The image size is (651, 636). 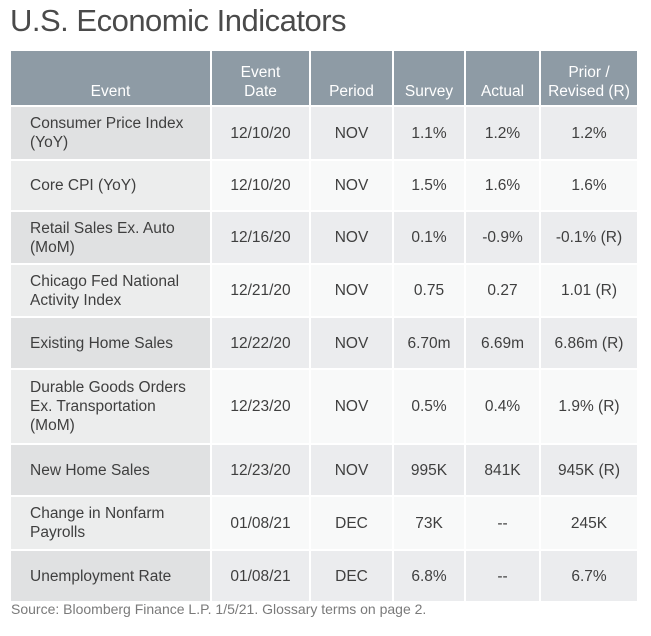 What do you see at coordinates (260, 343) in the screenshot?
I see `event-date: 12/22/20` at bounding box center [260, 343].